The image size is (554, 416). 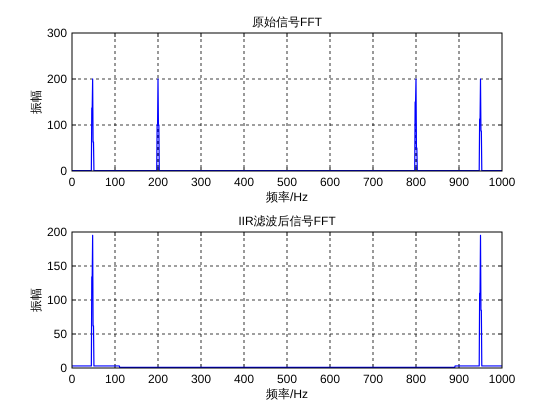 I want to click on y-tick-label: 150, so click(x=57, y=266).